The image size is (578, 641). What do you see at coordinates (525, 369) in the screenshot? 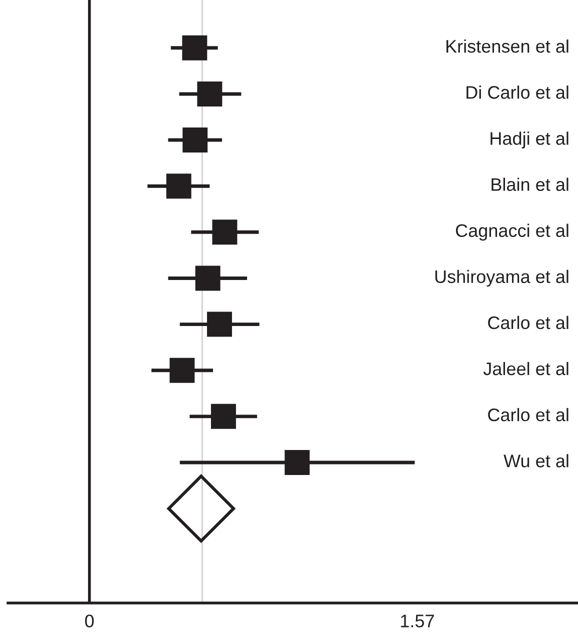
I see `y-tick-label: Jaleel et al` at bounding box center [525, 369].